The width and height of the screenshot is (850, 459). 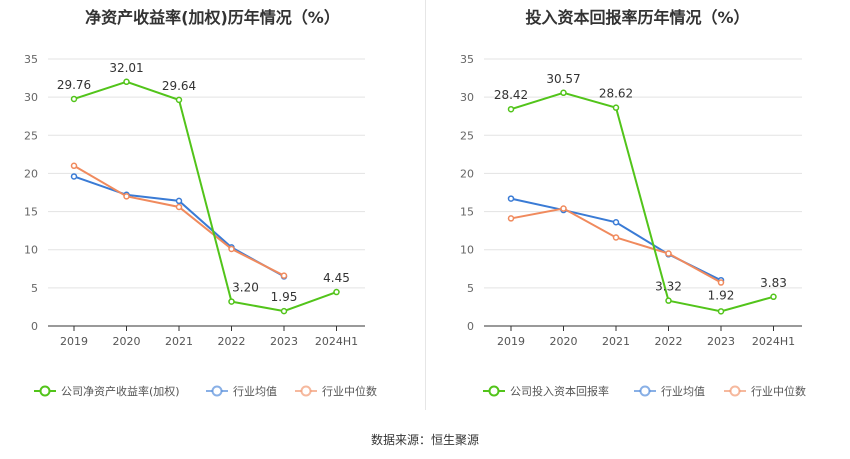 What do you see at coordinates (245, 288) in the screenshot?
I see `data-label: 3.20` at bounding box center [245, 288].